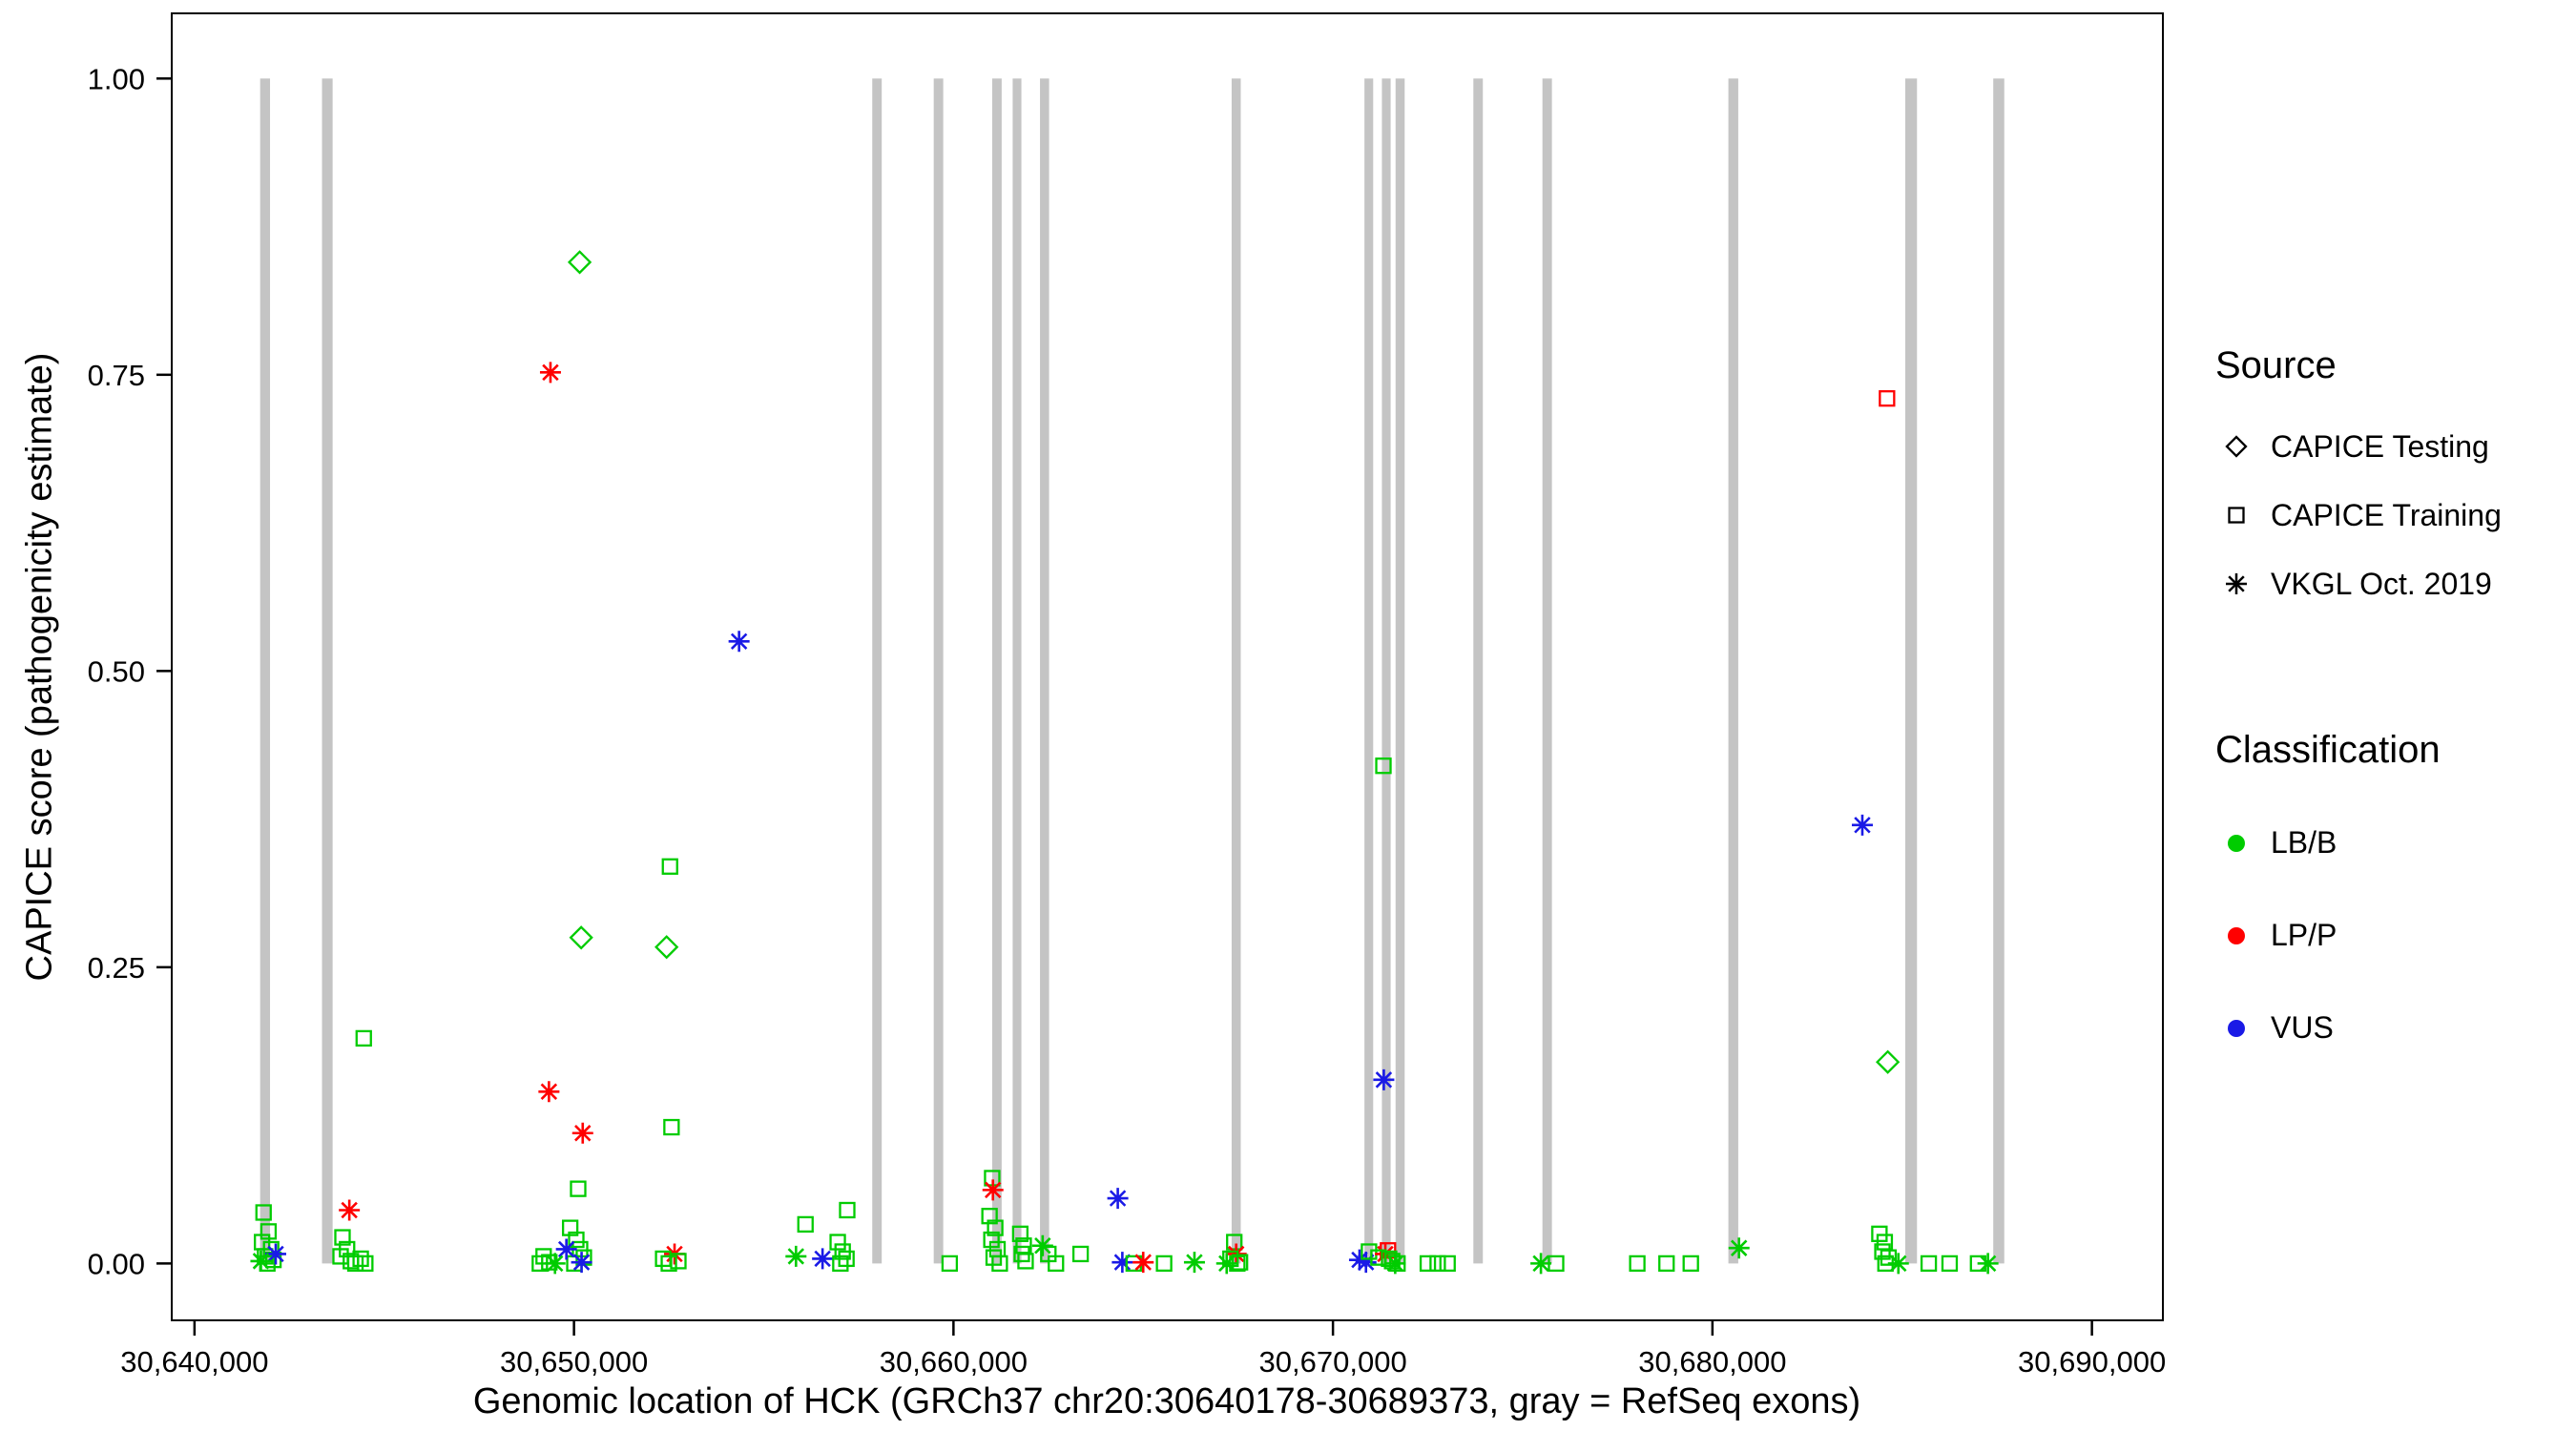 This screenshot has width=2576, height=1431. I want to click on legend-item-vkgl: VKGL Oct. 2019, so click(2358, 584).